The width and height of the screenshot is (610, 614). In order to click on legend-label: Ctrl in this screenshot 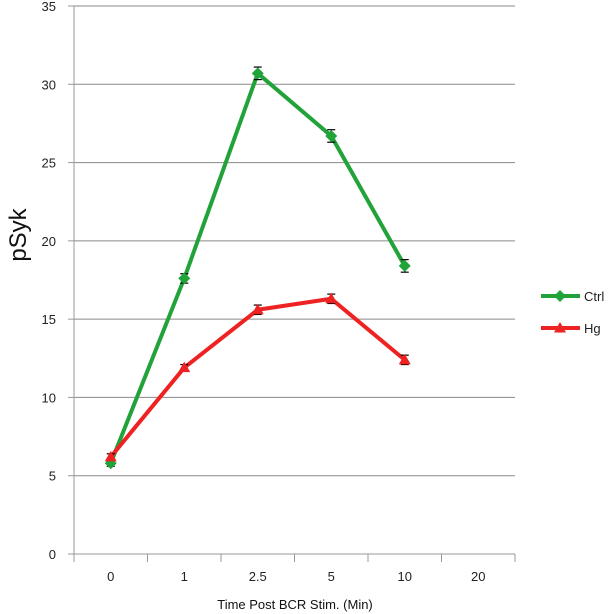, I will do `click(594, 296)`.